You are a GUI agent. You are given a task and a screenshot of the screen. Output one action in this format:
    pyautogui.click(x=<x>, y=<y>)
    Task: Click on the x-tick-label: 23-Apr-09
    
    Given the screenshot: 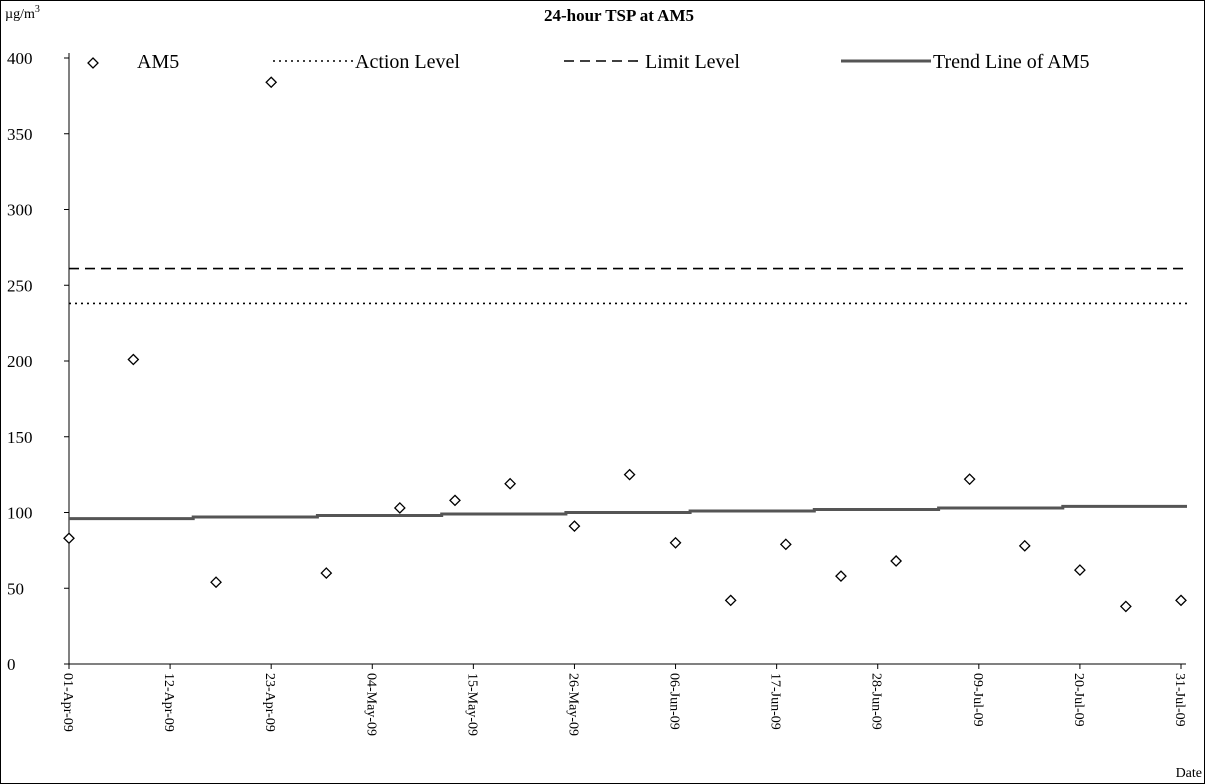 What is the action you would take?
    pyautogui.click(x=269, y=702)
    